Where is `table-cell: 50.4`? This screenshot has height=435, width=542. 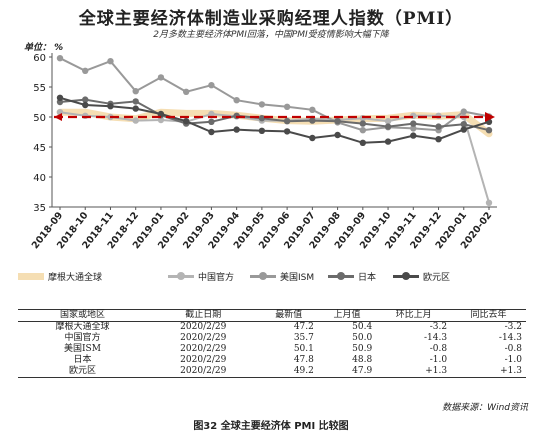 table-cell: 50.4 is located at coordinates (362, 327).